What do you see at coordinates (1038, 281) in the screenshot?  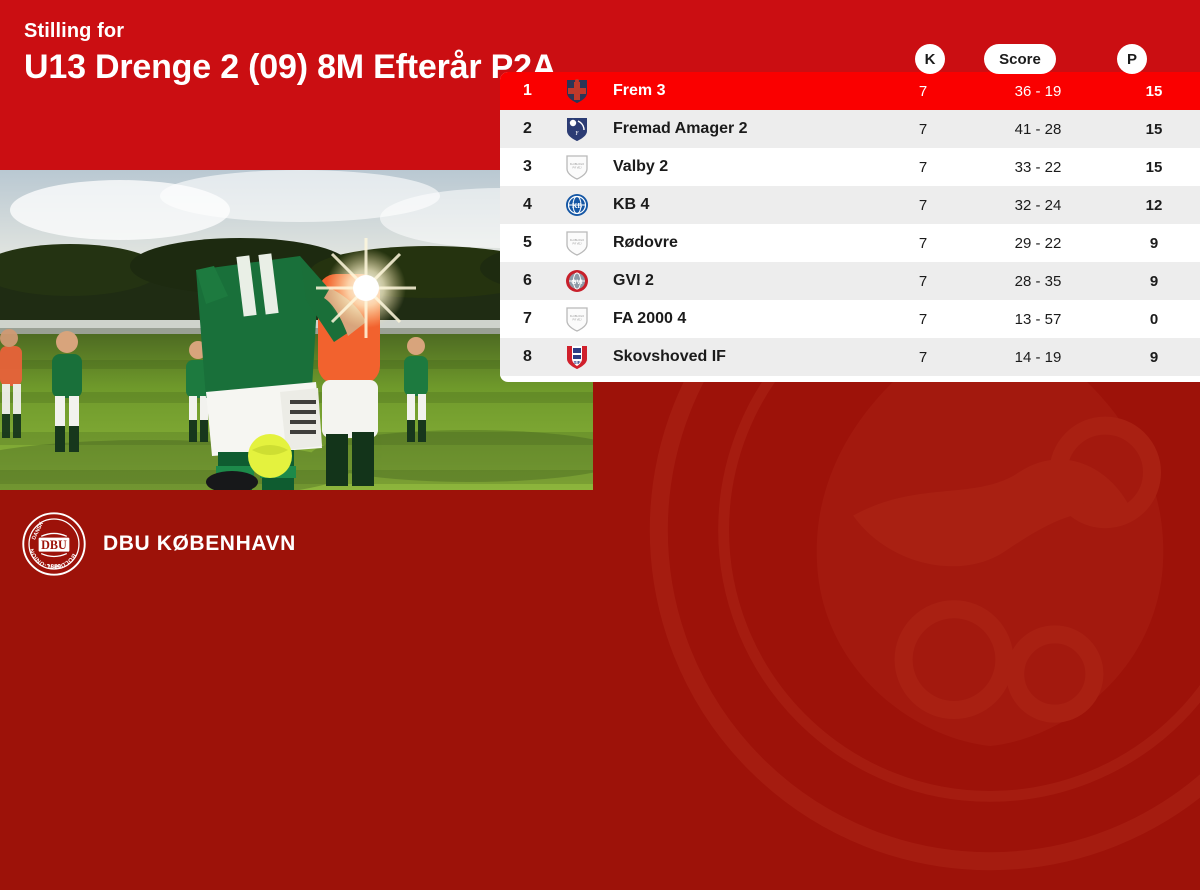 I see `row-score: 28 - 35` at bounding box center [1038, 281].